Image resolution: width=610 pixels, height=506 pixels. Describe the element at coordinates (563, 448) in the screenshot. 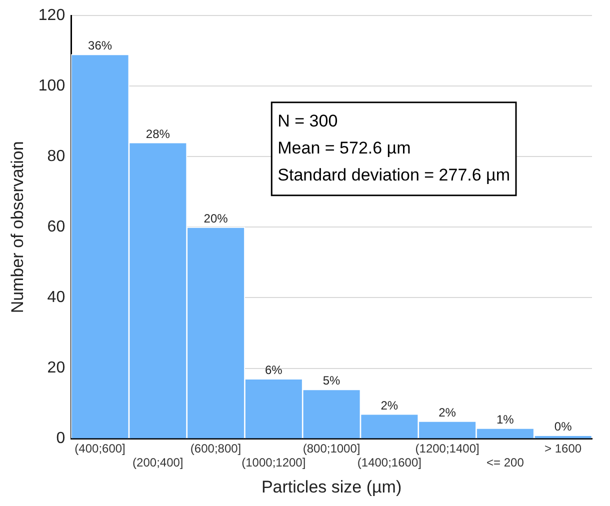

I see `x-tick-label: > 1600` at that location.